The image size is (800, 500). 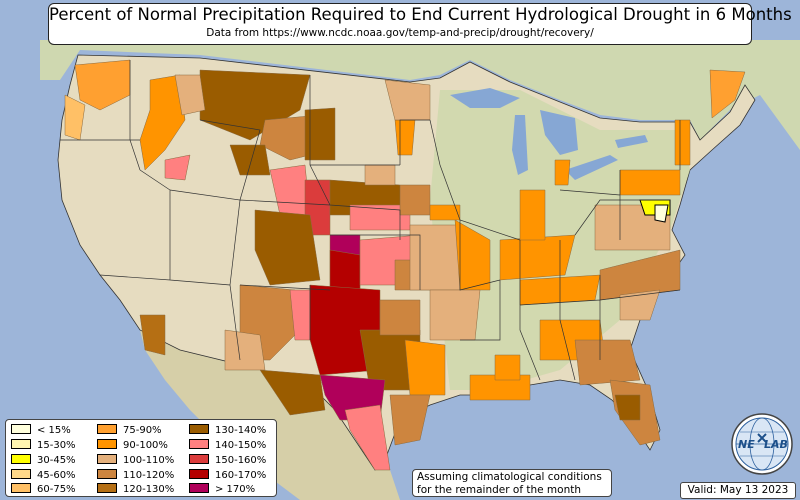 I want to click on region-sc-tan, so click(x=640, y=305).